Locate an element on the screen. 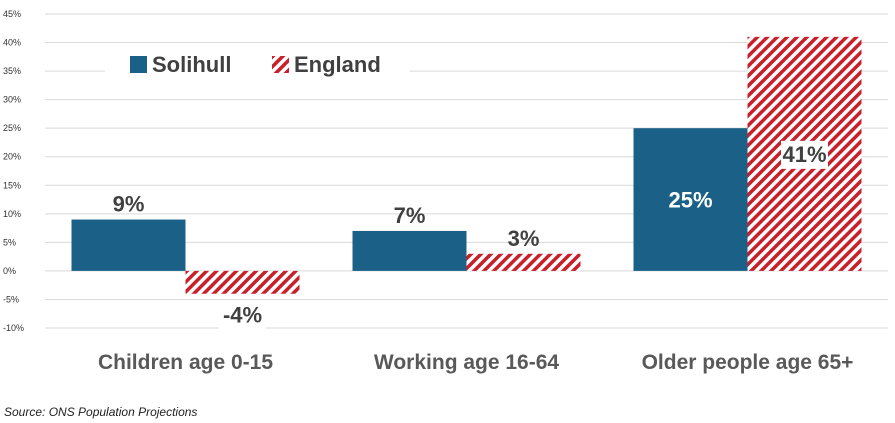 Image resolution: width=895 pixels, height=423 pixels. data-label-england-2: 3% is located at coordinates (524, 238).